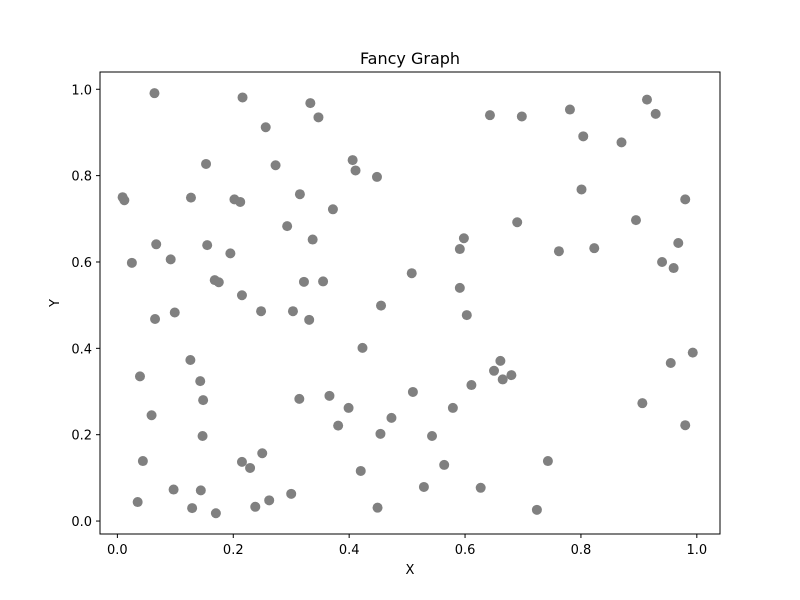 Image resolution: width=800 pixels, height=600 pixels. Describe the element at coordinates (81, 349) in the screenshot. I see `y-tick-label: 0.4` at that location.